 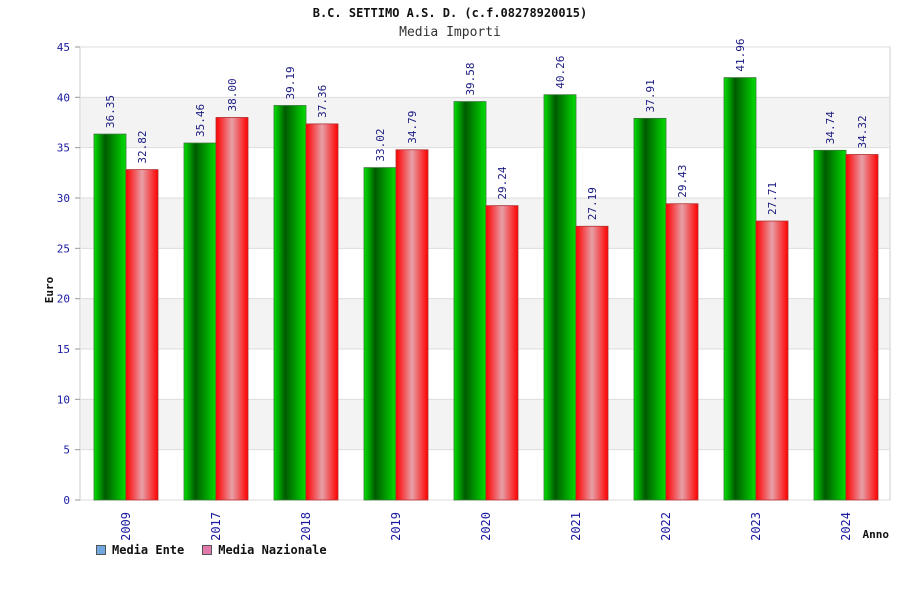 I want to click on x-tick-label: 2019, so click(x=396, y=526).